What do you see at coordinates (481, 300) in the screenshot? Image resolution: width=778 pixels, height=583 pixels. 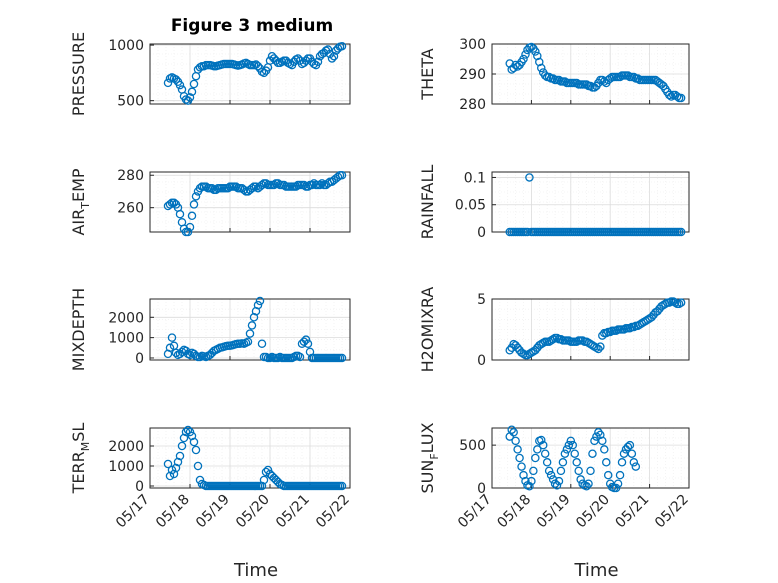 I see `y-tick-label: 5` at bounding box center [481, 300].